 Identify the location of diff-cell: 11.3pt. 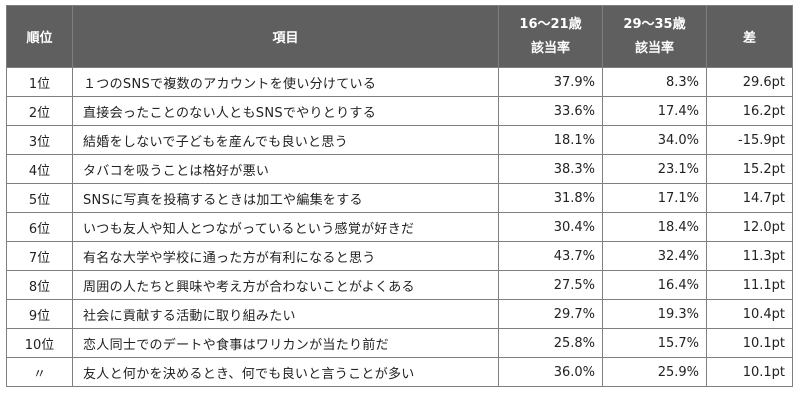
(749, 256).